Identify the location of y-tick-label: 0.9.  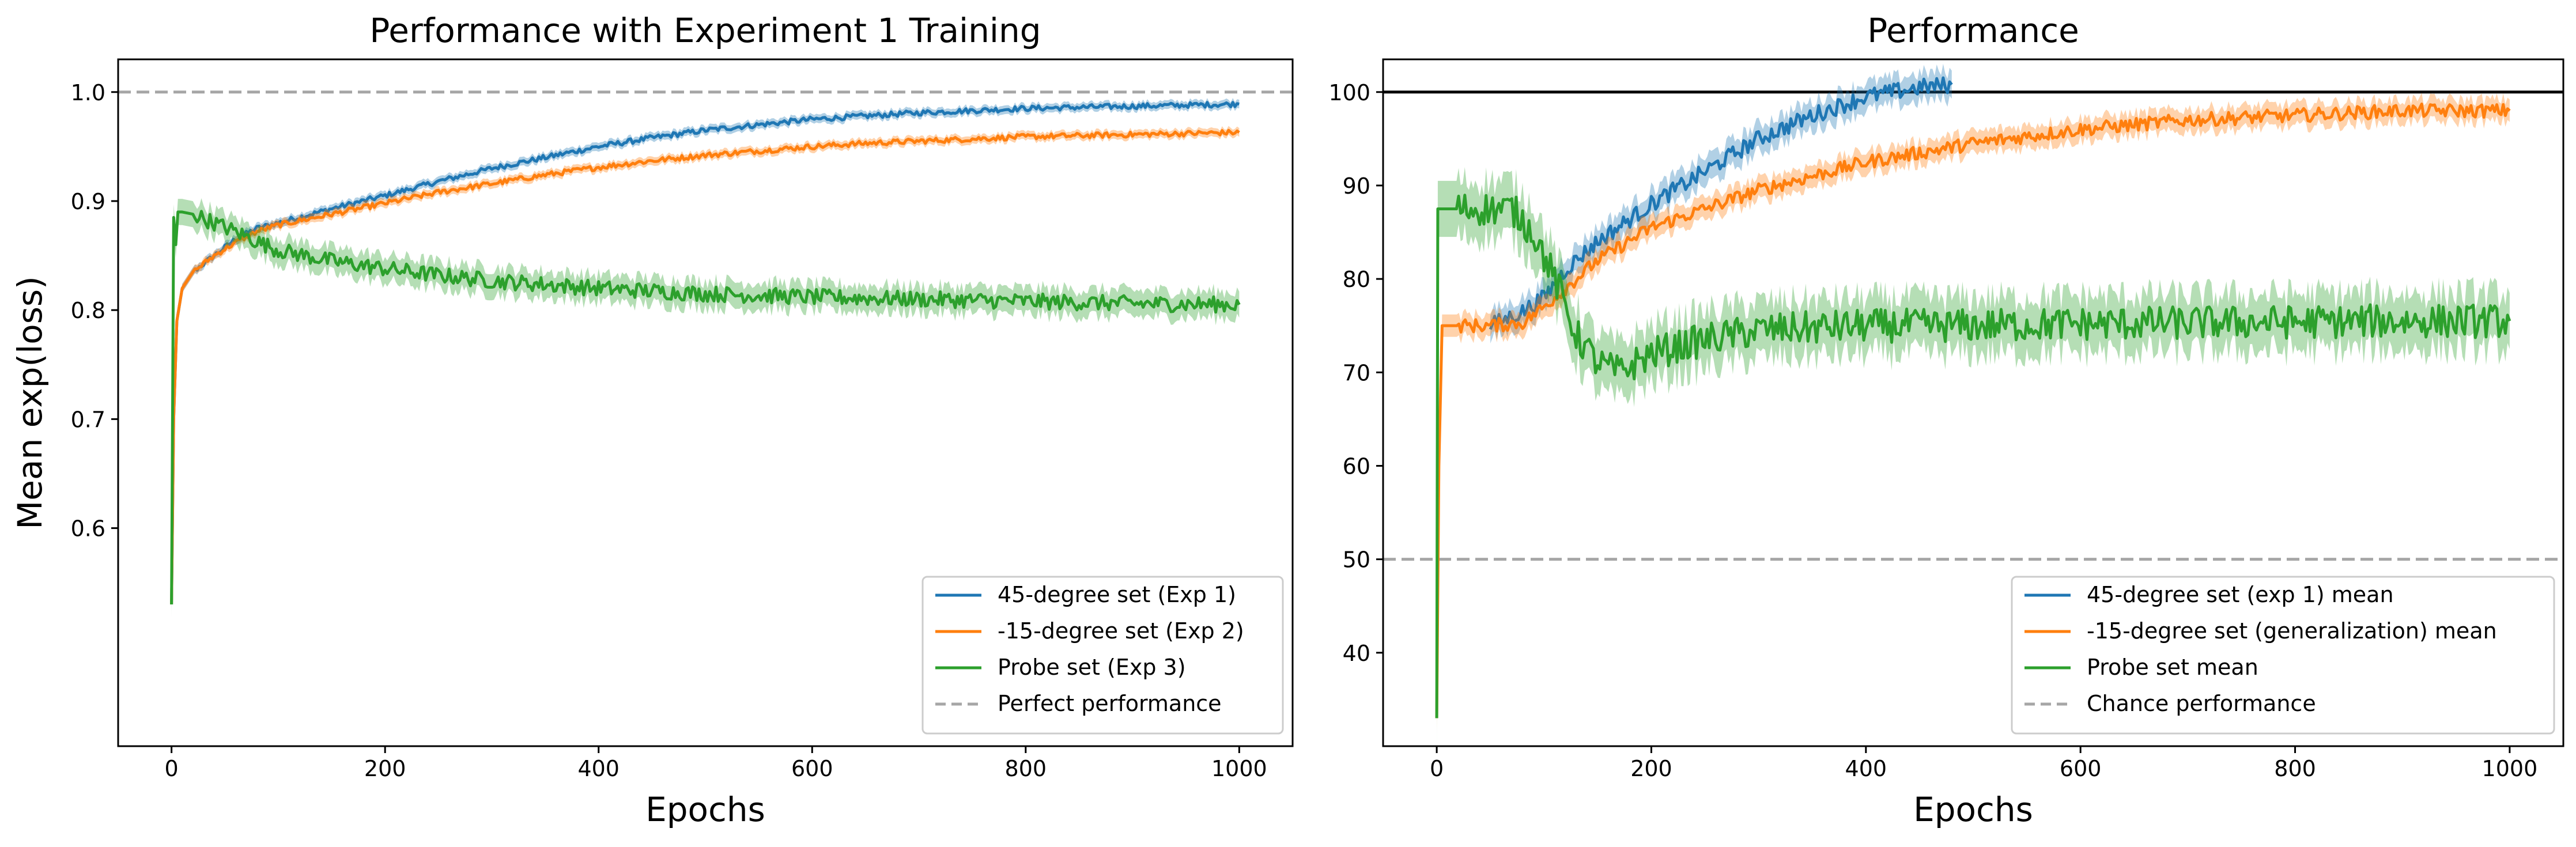
(88, 201).